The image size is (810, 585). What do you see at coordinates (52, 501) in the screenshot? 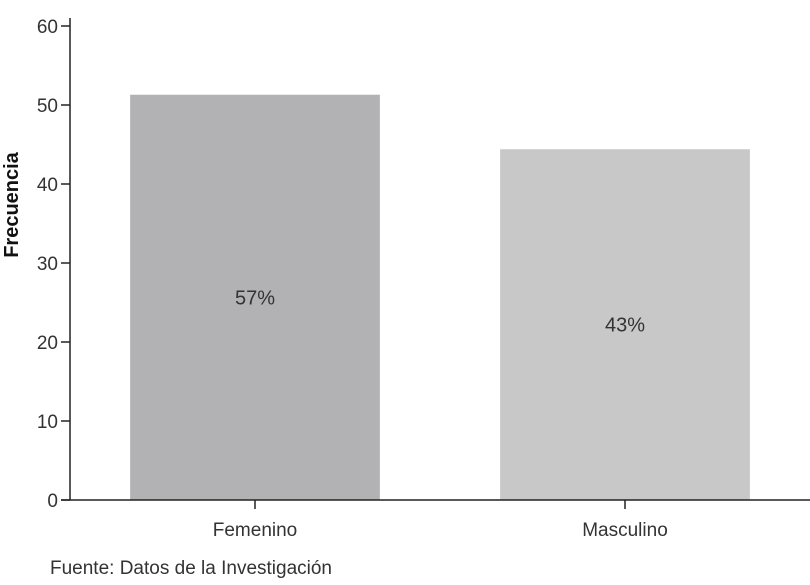
I see `y-tick-label-0: 0` at bounding box center [52, 501].